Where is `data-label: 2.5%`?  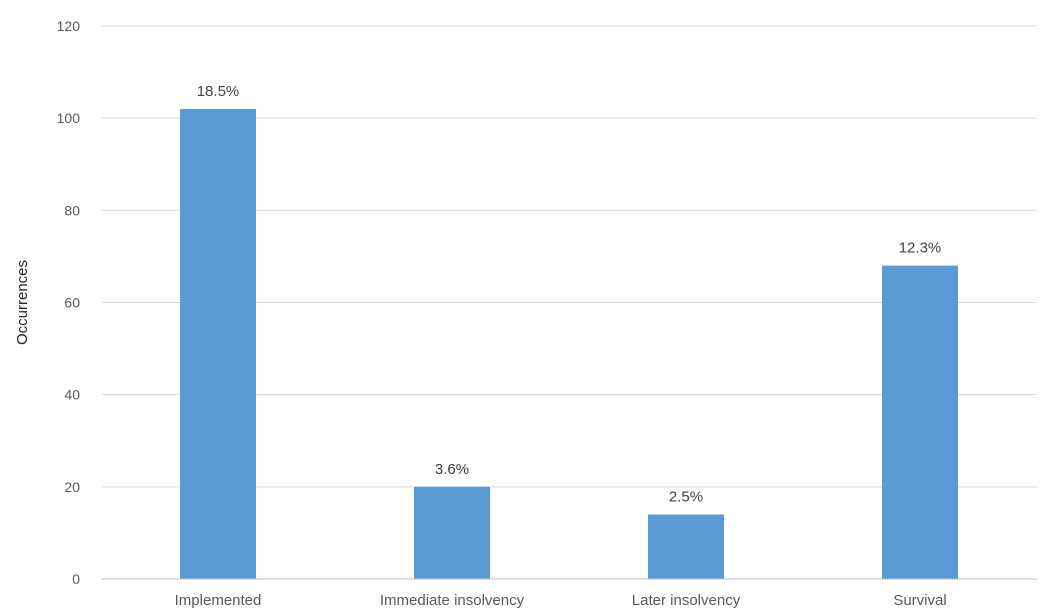 data-label: 2.5% is located at coordinates (686, 496).